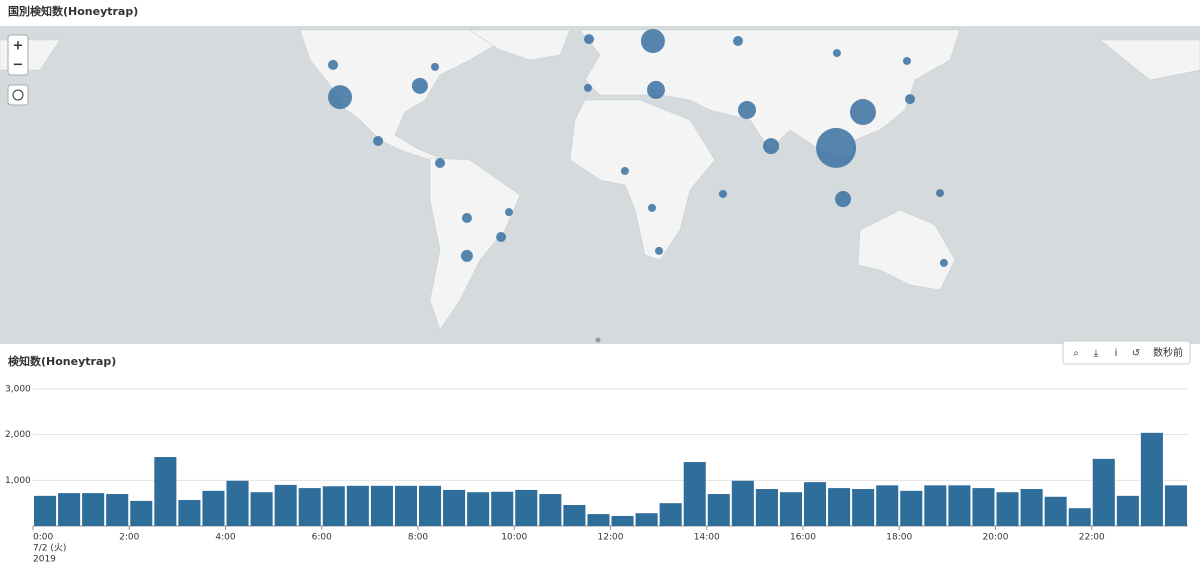  What do you see at coordinates (1076, 353) in the screenshot?
I see `search-icon: ⌕` at bounding box center [1076, 353].